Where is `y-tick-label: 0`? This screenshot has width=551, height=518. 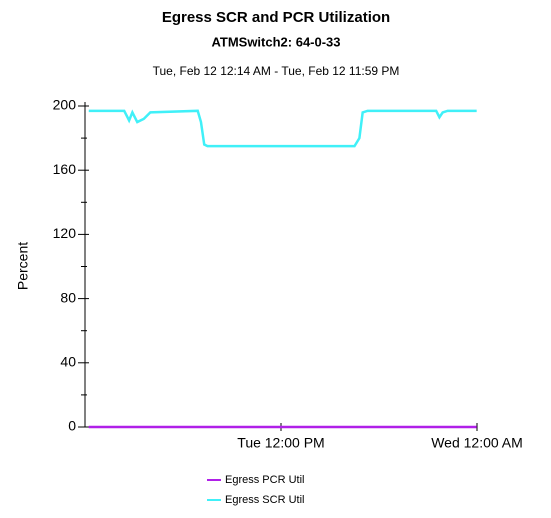
y-tick-label: 0 is located at coordinates (72, 426).